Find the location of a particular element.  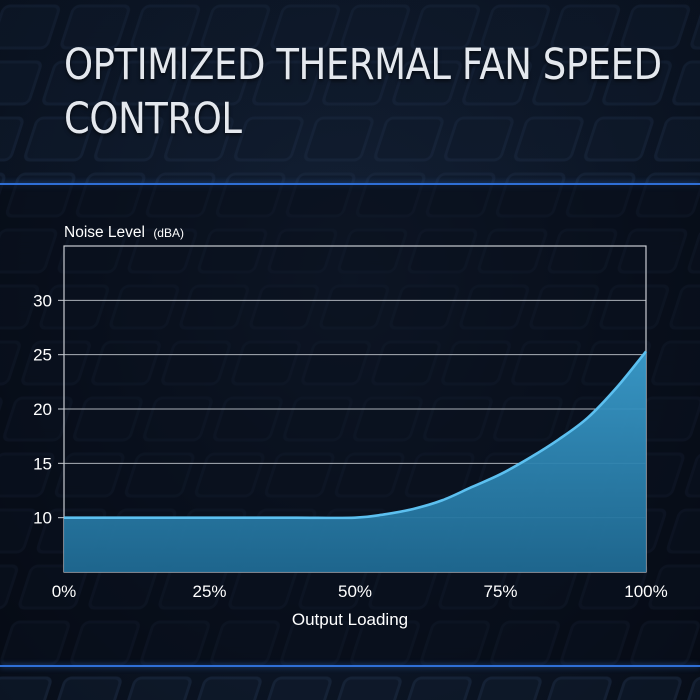

title-line-2: CONTROL is located at coordinates (153, 119).